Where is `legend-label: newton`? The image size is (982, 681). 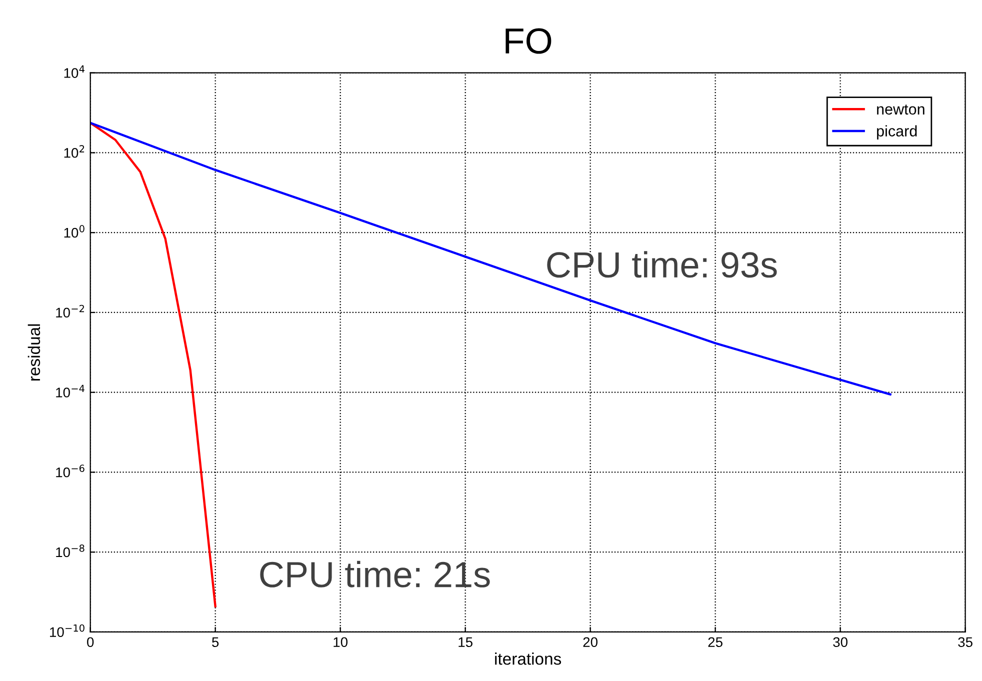
legend-label: newton is located at coordinates (900, 109).